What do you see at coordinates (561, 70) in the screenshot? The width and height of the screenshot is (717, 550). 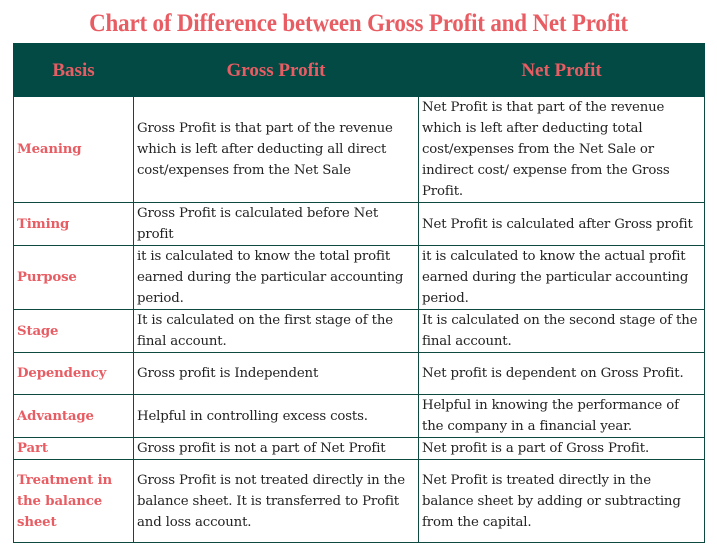 I see `header-net-profit: Net Profit` at bounding box center [561, 70].